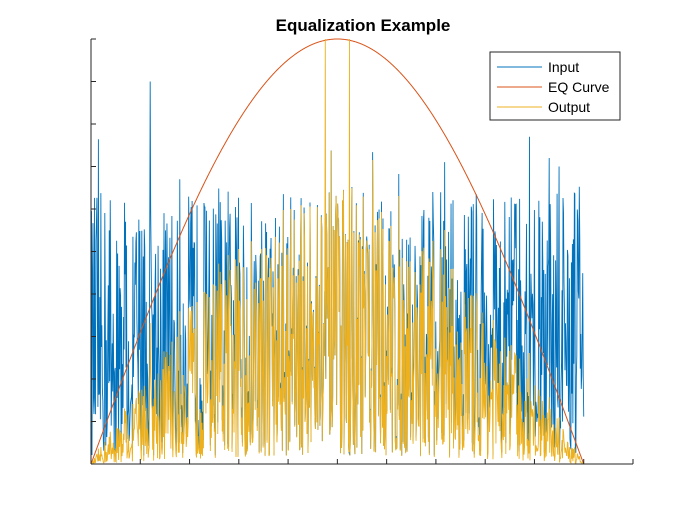  I want to click on legend-label: Output, so click(569, 107).